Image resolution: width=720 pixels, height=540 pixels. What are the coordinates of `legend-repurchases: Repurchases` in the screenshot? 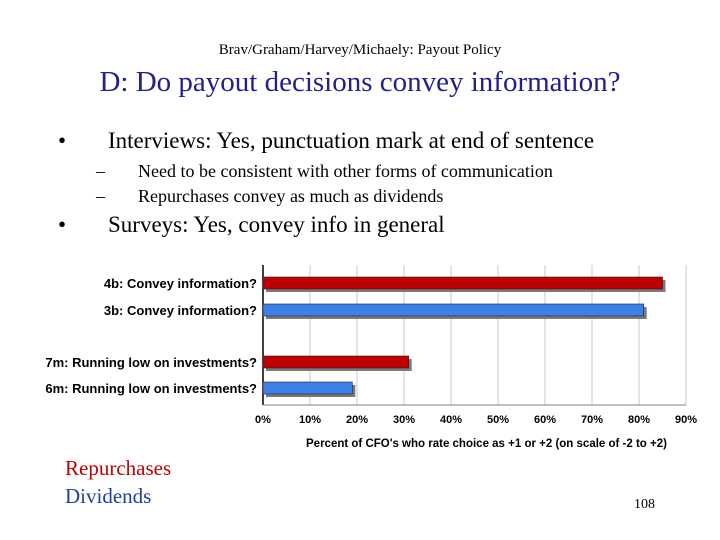 It's located at (118, 468).